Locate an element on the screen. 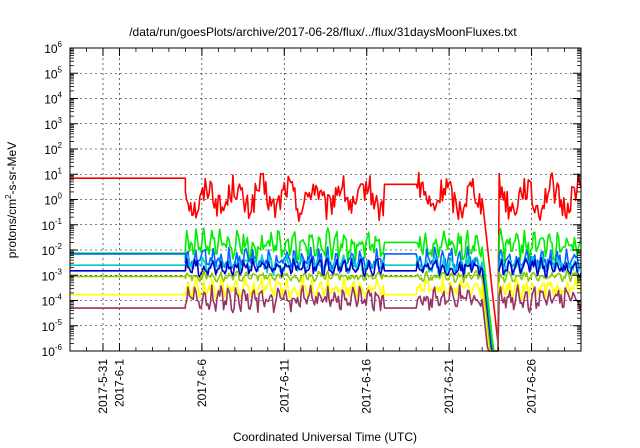  y-axis-label-rest: -s-sr-MeV is located at coordinates (12, 168).